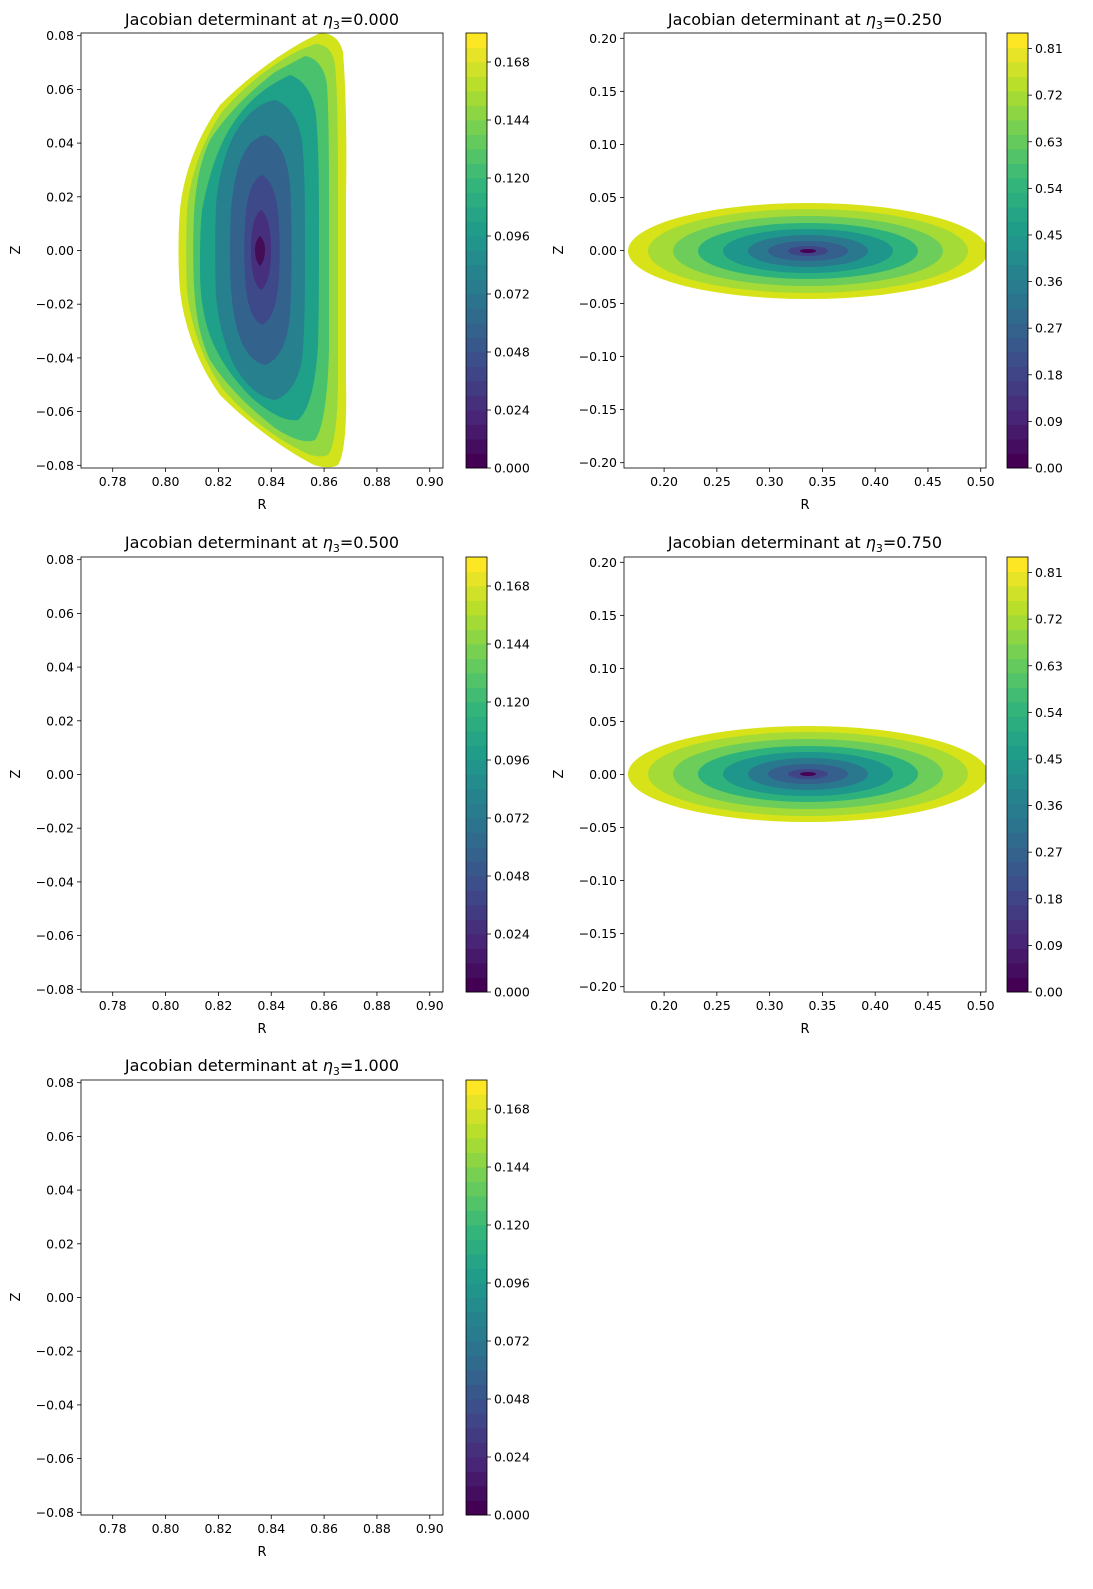 This screenshot has width=1093, height=1589. What do you see at coordinates (1049, 281) in the screenshot?
I see `colorbar-tick-label: 0.36` at bounding box center [1049, 281].